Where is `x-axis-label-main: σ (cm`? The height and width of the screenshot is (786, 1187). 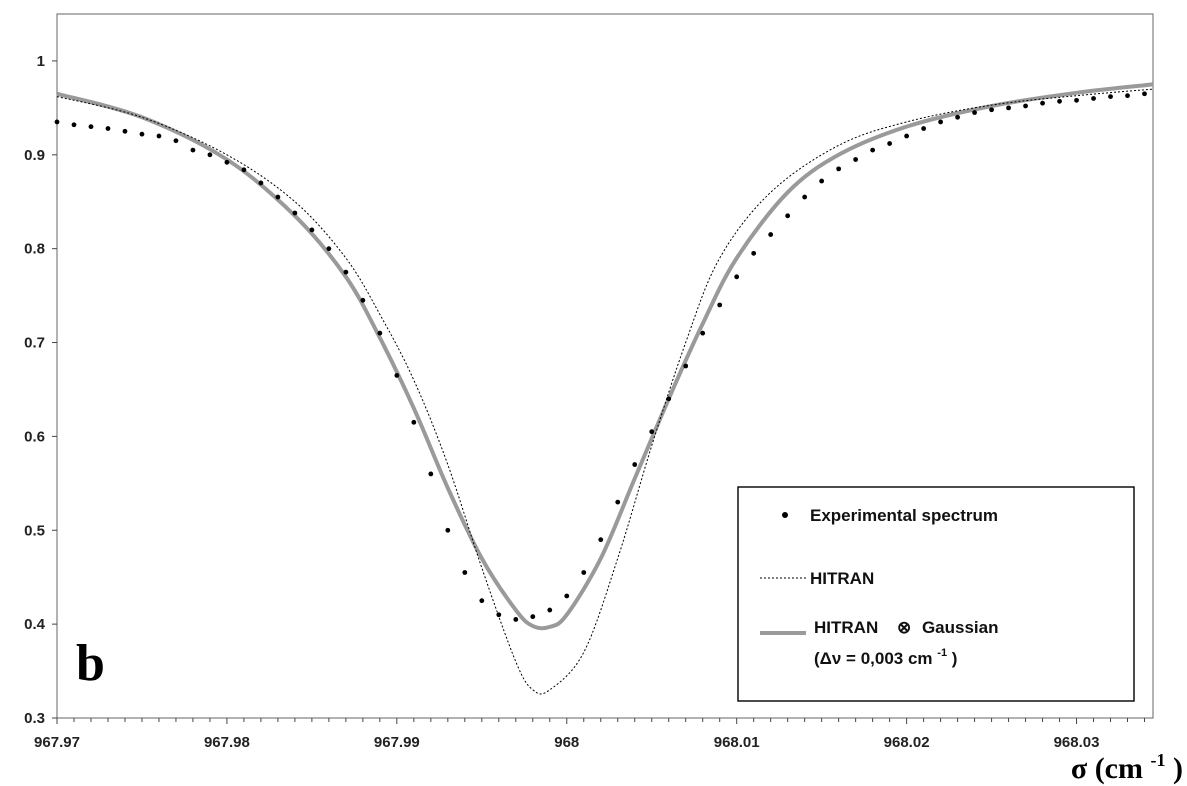 x-axis-label-main: σ (cm is located at coordinates (1107, 768).